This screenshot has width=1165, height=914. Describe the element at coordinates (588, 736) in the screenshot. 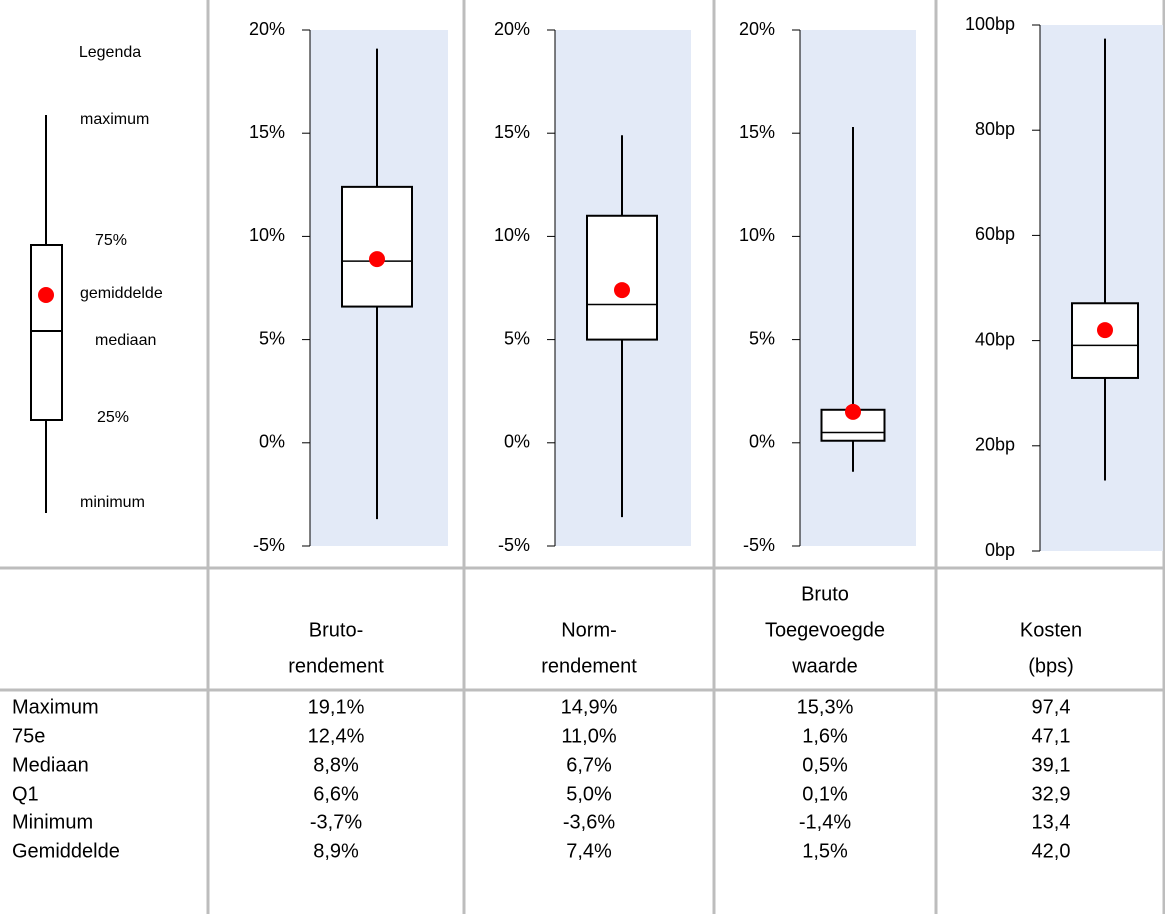

I see `table-cell: 11,0%` at that location.